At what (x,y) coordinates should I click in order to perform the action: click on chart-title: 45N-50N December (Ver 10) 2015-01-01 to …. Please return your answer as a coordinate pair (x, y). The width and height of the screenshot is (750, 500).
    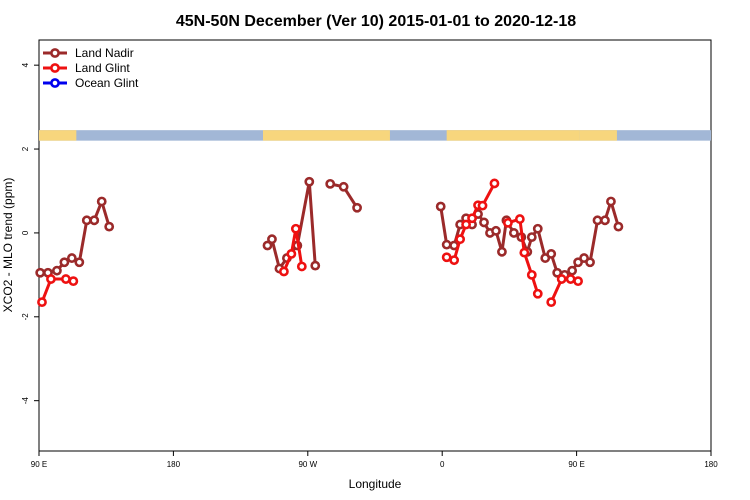
    Looking at the image, I should click on (376, 21).